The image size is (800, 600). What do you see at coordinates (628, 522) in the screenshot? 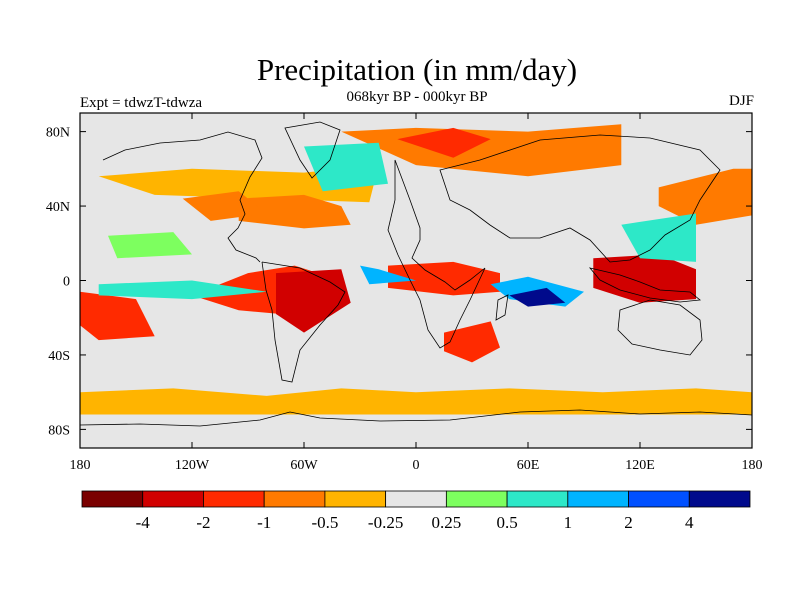
I see `colorbar-label-8: 2` at bounding box center [628, 522].